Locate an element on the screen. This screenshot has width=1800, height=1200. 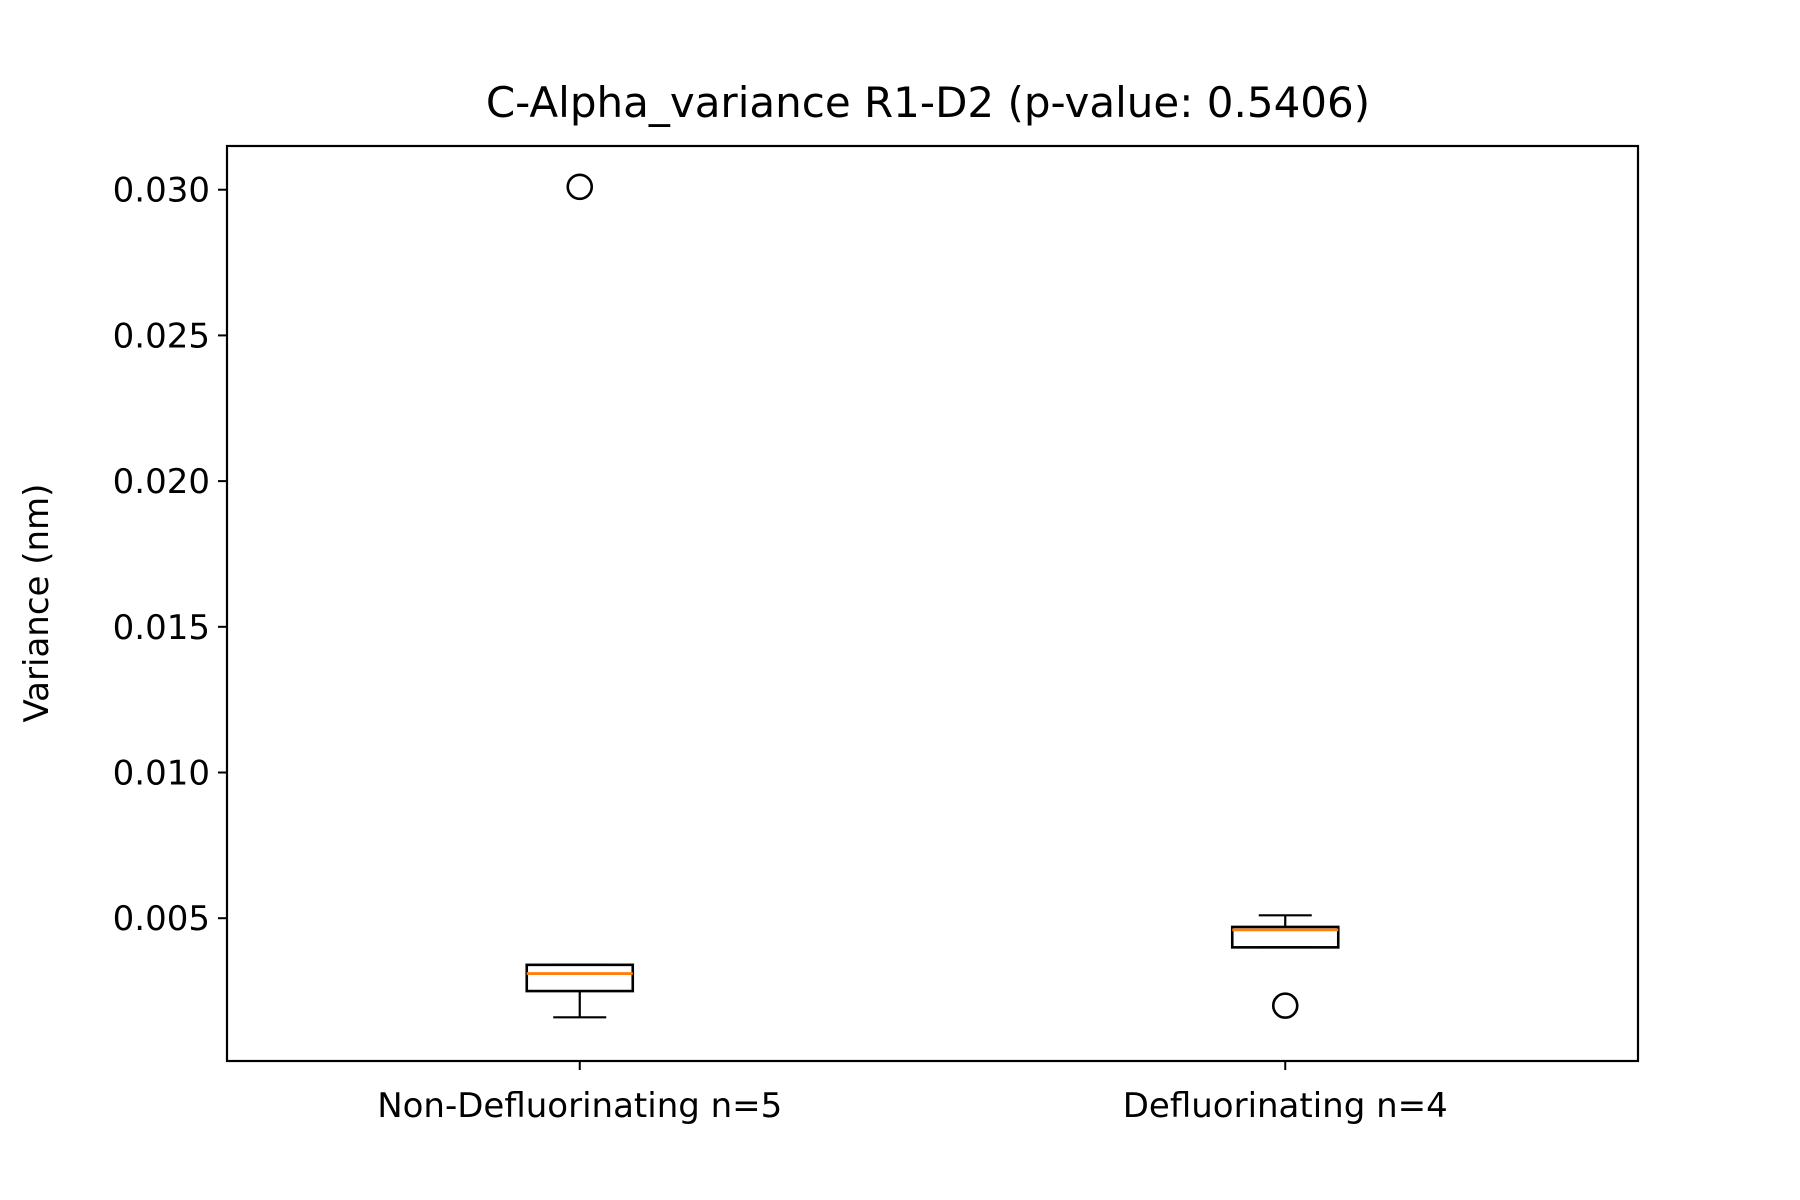
y-tick-label: 0.025 is located at coordinates (161, 336).